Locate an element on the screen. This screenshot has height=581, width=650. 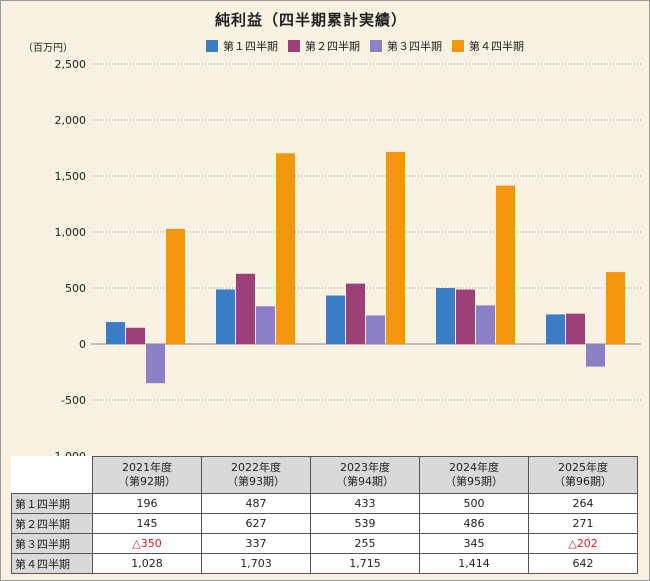
table-cell: 486 is located at coordinates (474, 523).